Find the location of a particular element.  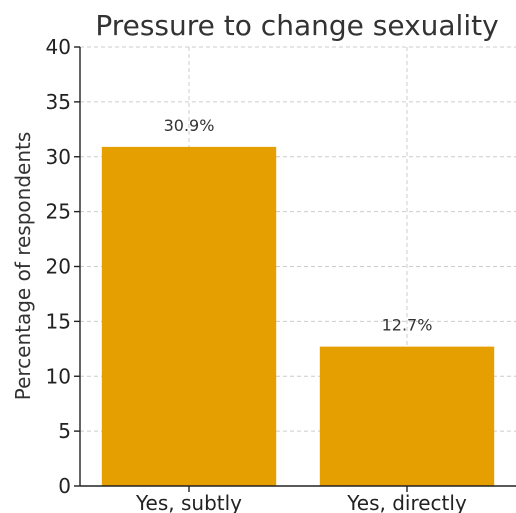

y-tick-label: 0 is located at coordinates (64, 486).